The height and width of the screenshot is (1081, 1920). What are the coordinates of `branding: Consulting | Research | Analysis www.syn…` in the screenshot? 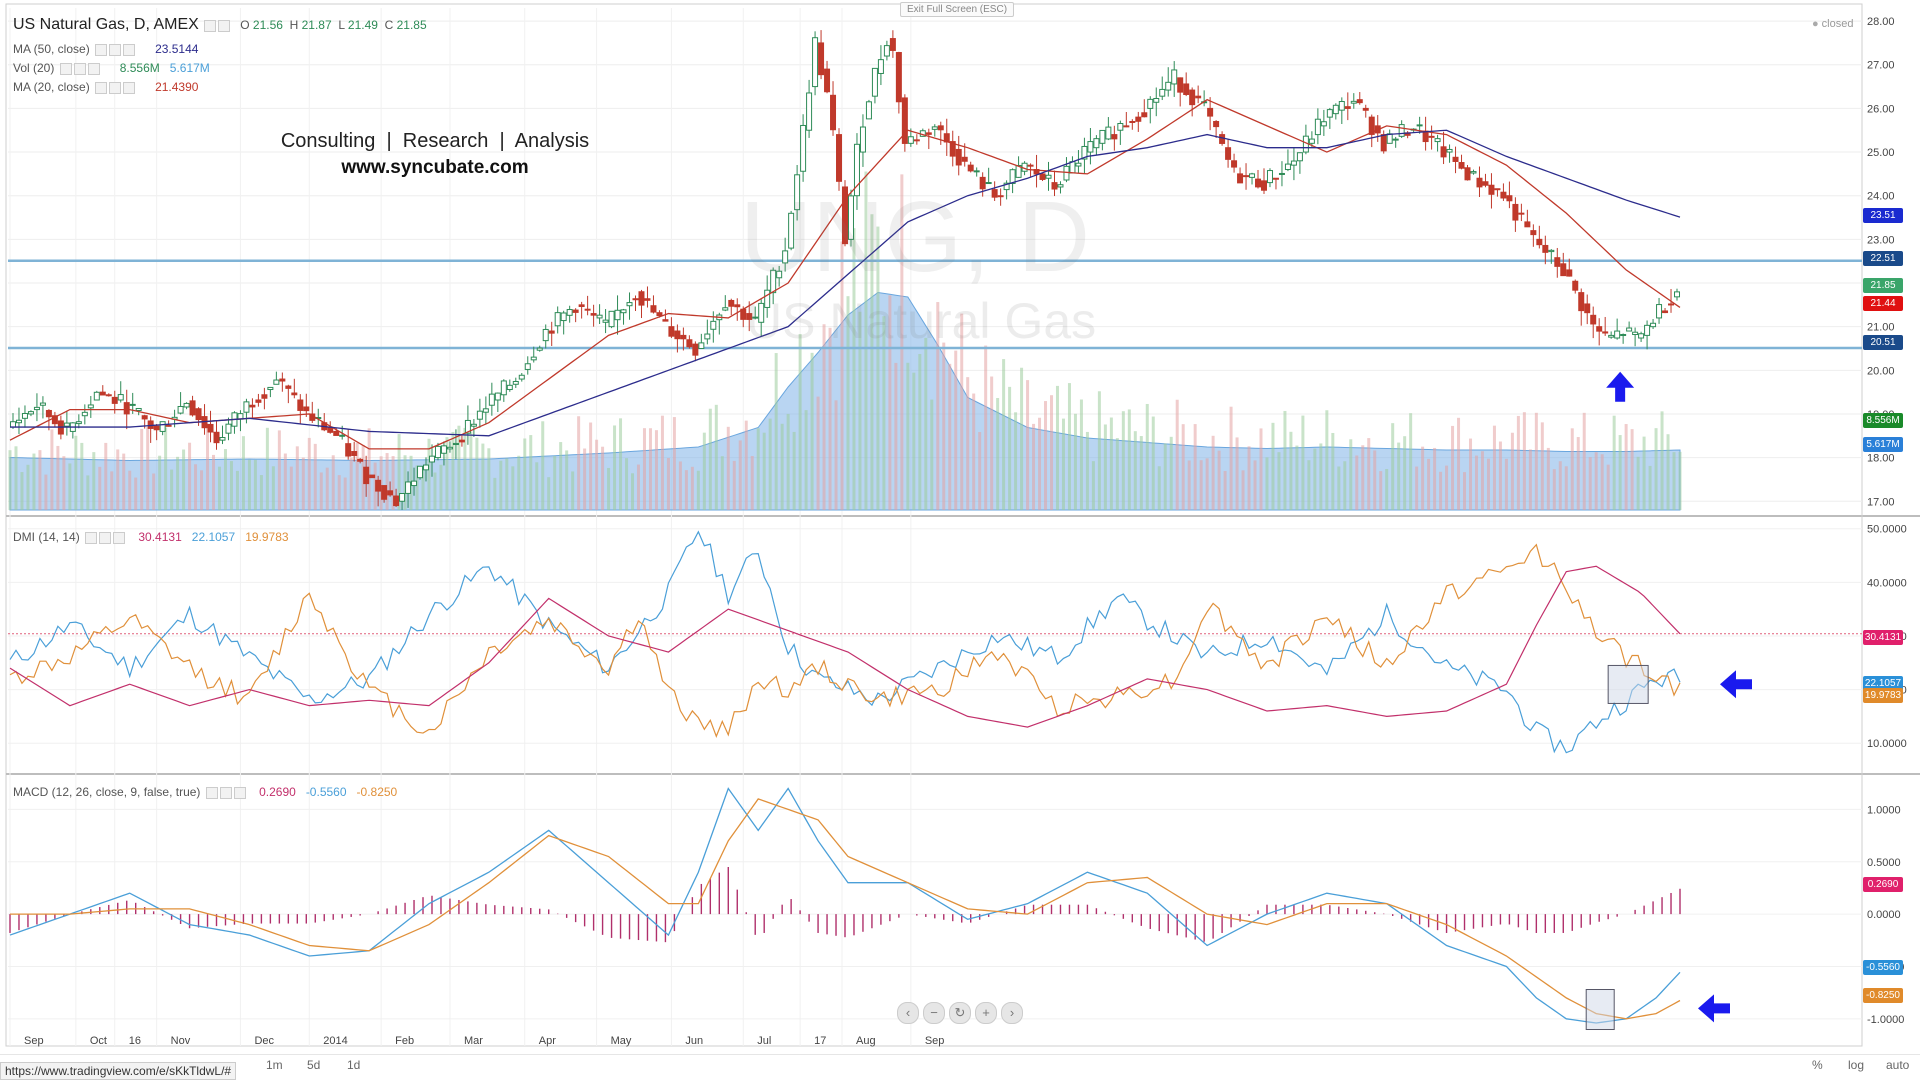 It's located at (435, 154).